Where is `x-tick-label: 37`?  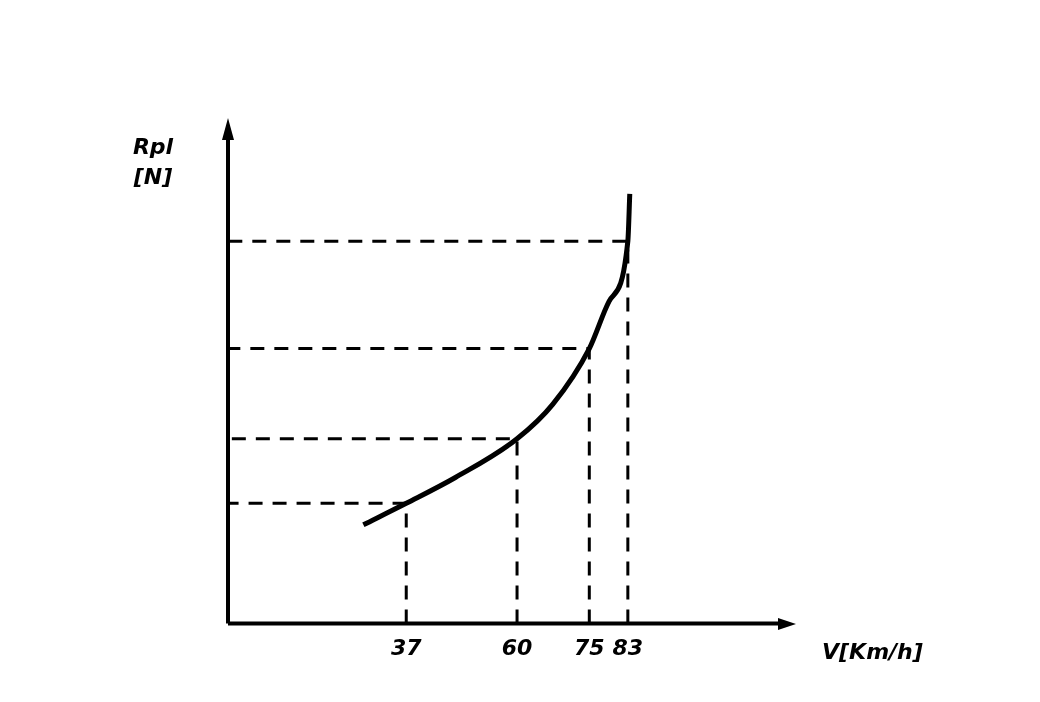 x-tick-label: 37 is located at coordinates (406, 647).